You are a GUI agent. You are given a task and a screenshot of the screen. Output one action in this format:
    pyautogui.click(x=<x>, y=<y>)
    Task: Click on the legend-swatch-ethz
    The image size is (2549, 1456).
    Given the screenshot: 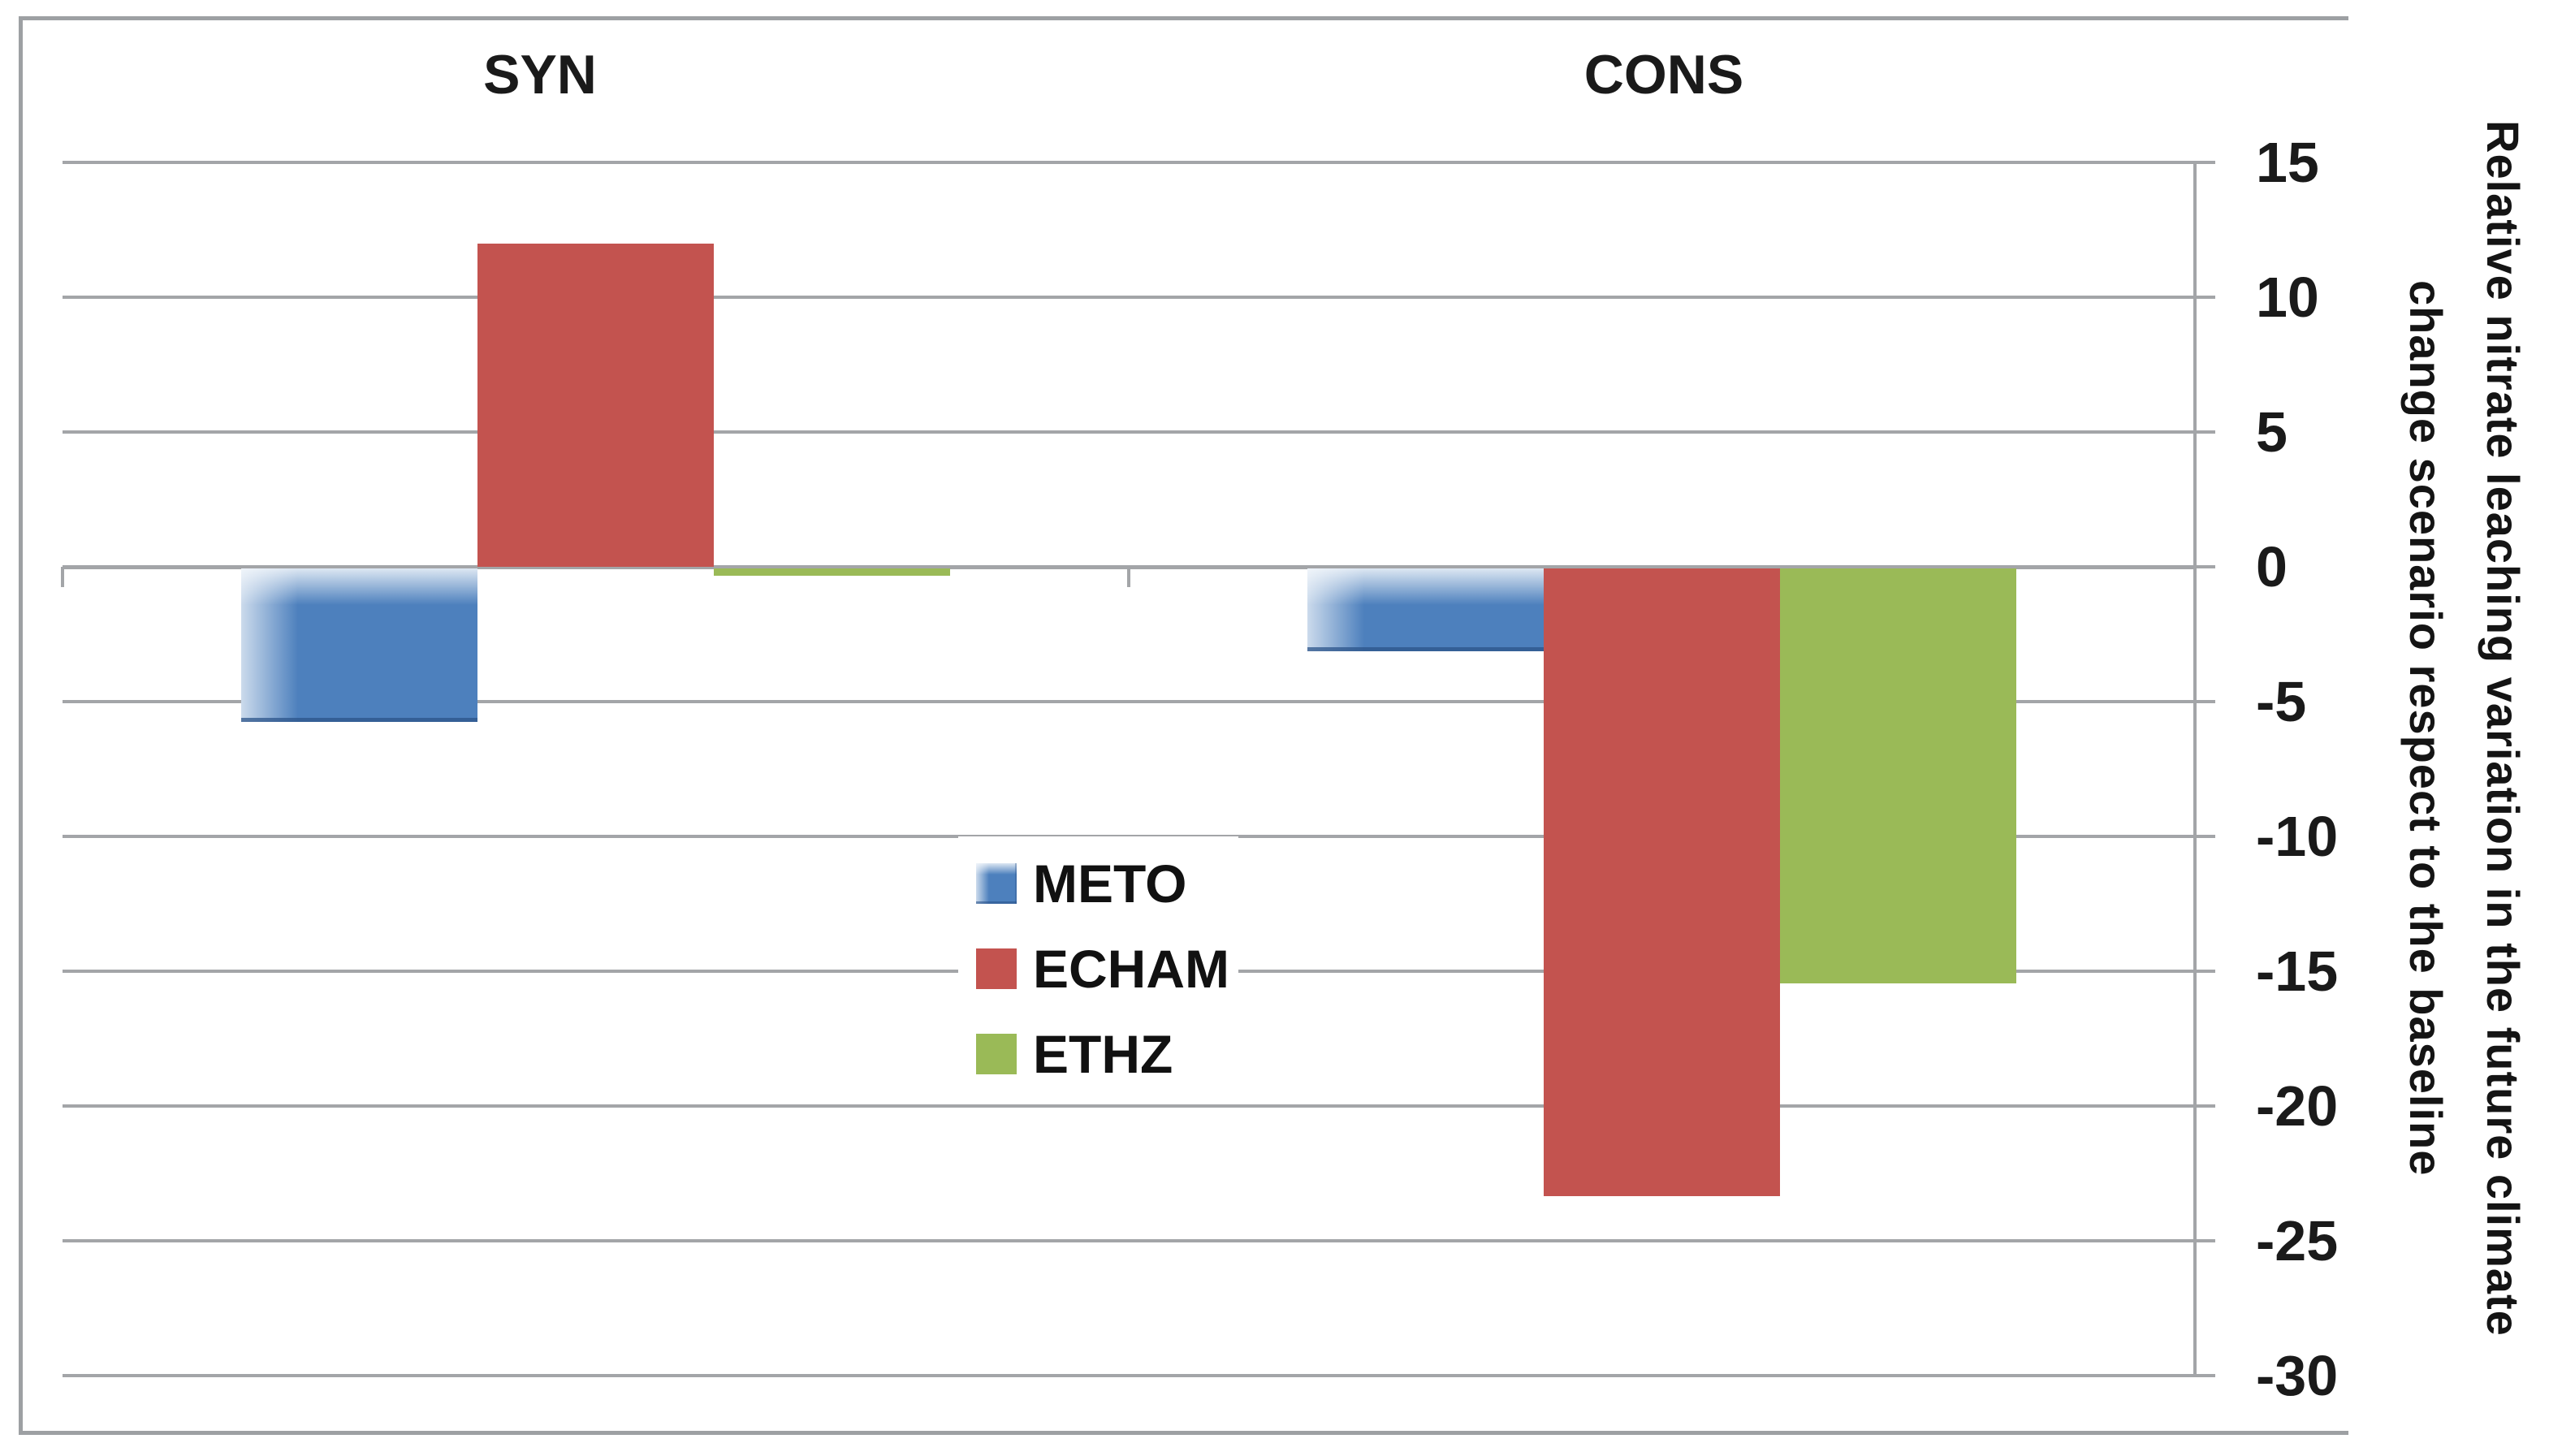 What is the action you would take?
    pyautogui.click(x=996, y=1054)
    